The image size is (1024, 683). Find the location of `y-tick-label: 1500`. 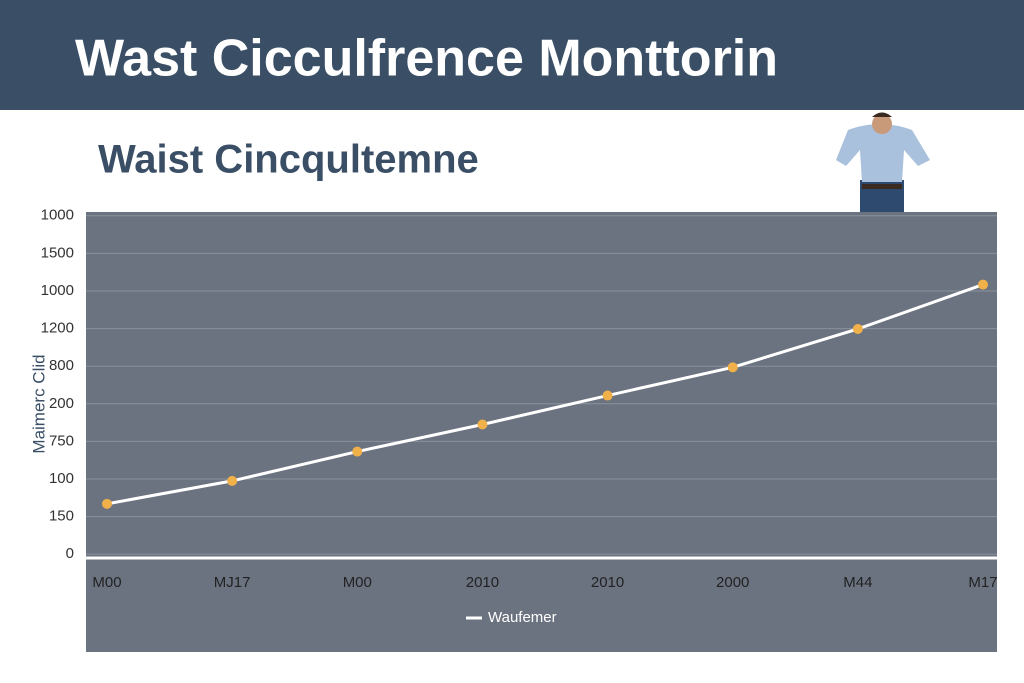

y-tick-label: 1500 is located at coordinates (57, 252).